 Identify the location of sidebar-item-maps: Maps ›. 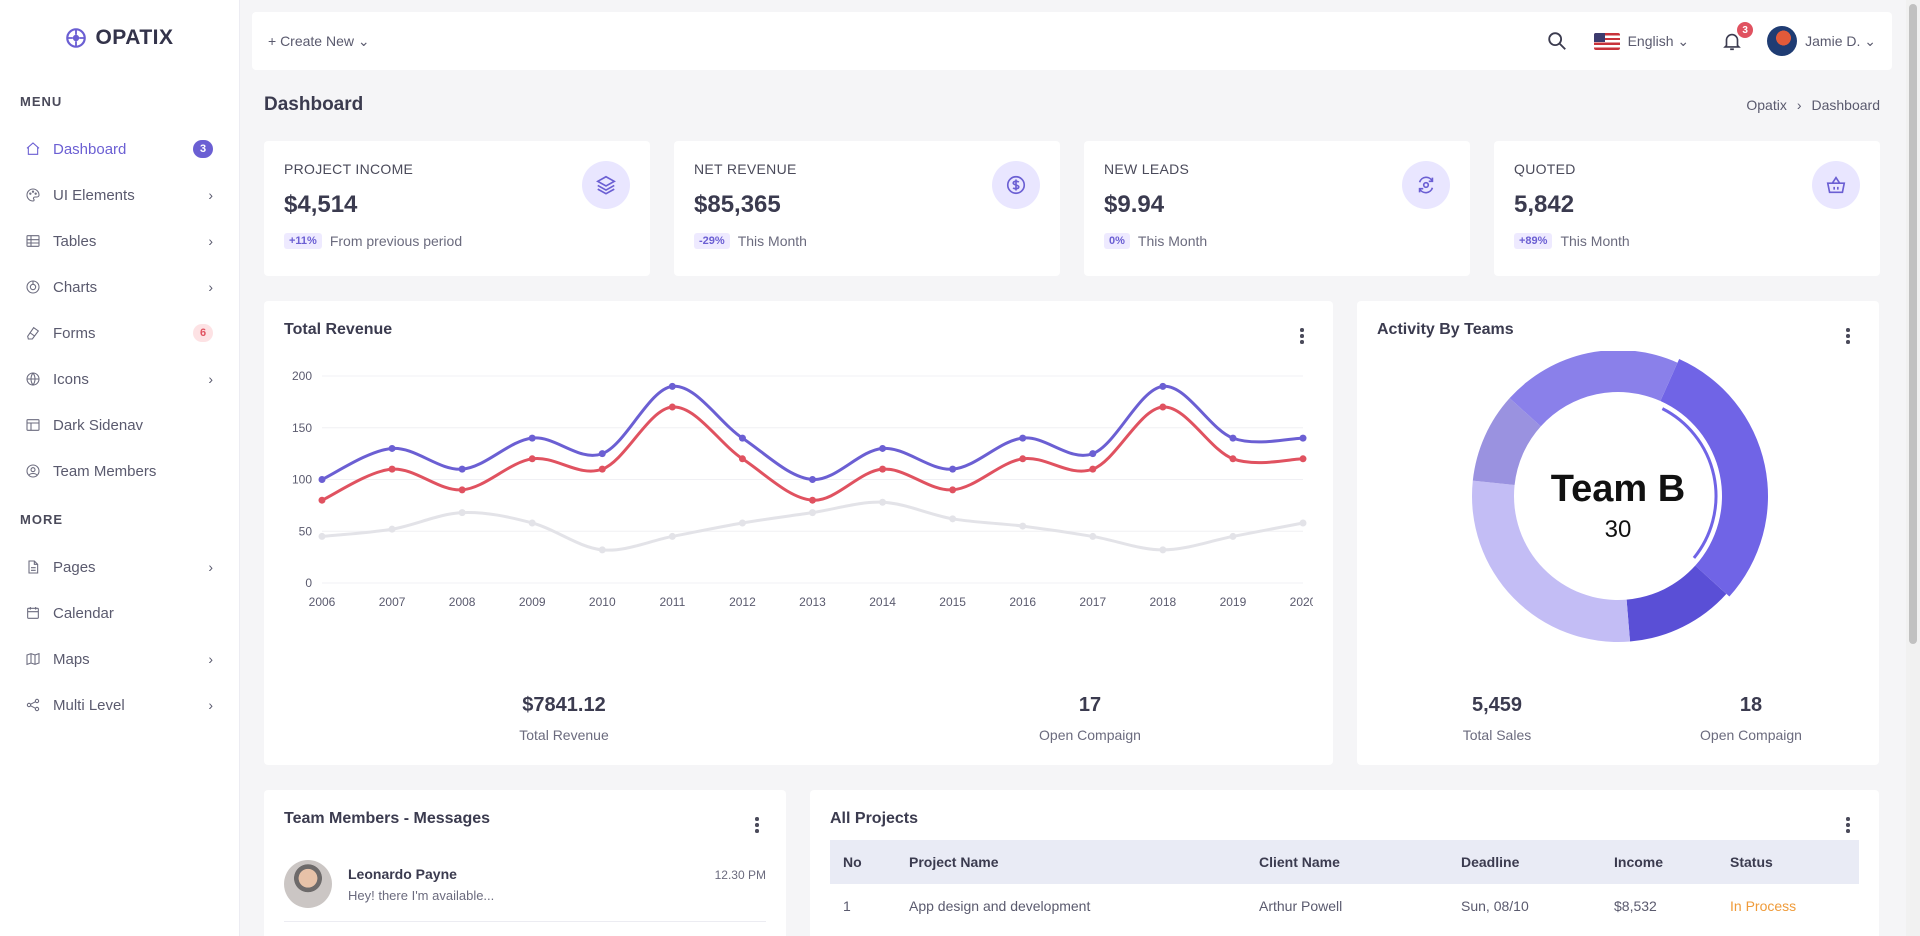
(119, 659).